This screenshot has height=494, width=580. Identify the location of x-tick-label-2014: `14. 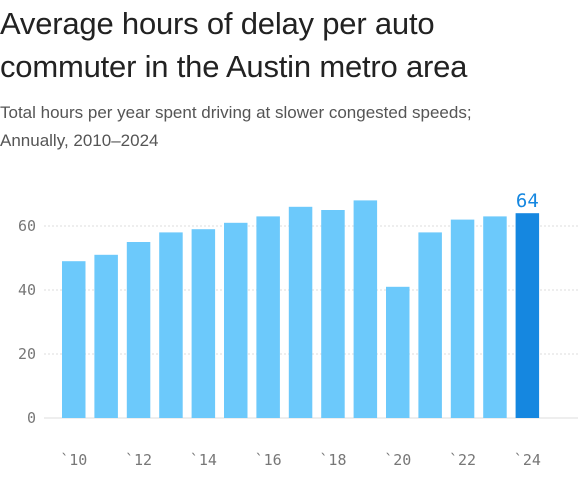
(203, 460).